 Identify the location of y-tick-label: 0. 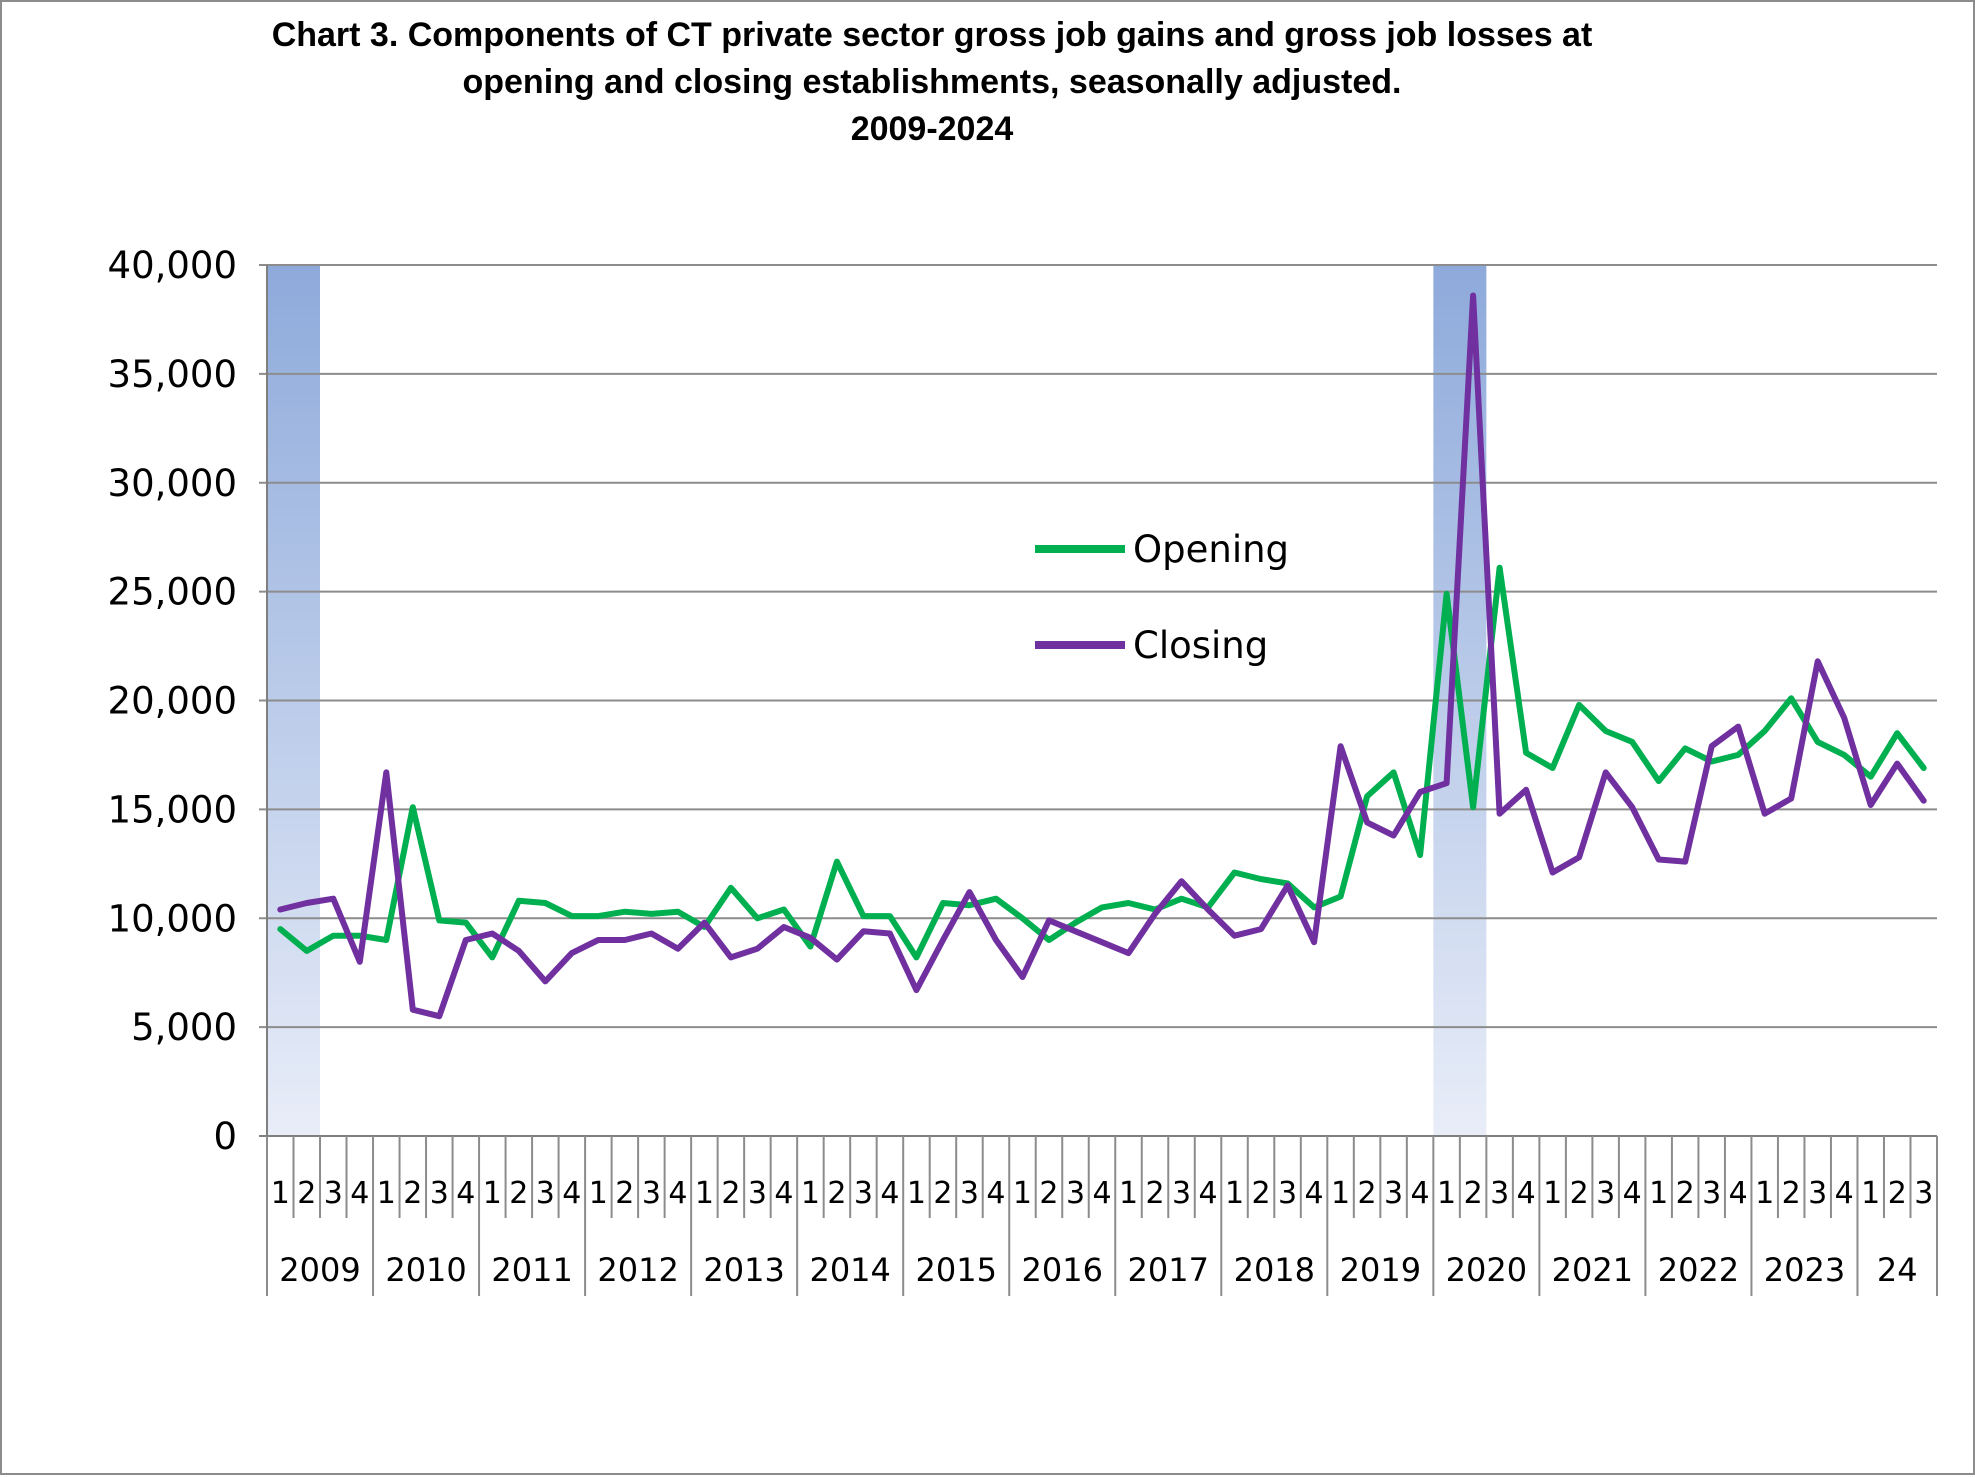
(225, 1136).